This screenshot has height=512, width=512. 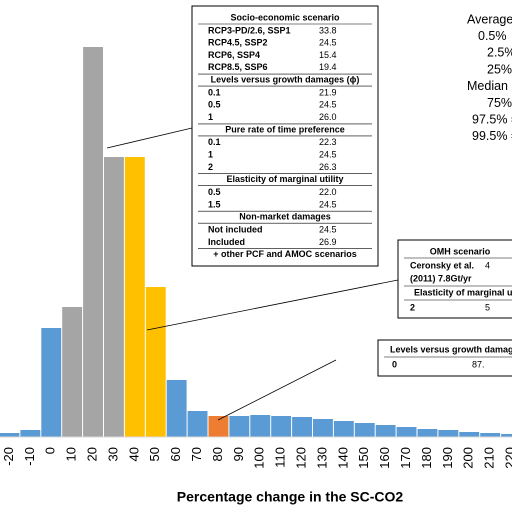 What do you see at coordinates (363, 458) in the screenshot?
I see `x-tick-label: 150` at bounding box center [363, 458].